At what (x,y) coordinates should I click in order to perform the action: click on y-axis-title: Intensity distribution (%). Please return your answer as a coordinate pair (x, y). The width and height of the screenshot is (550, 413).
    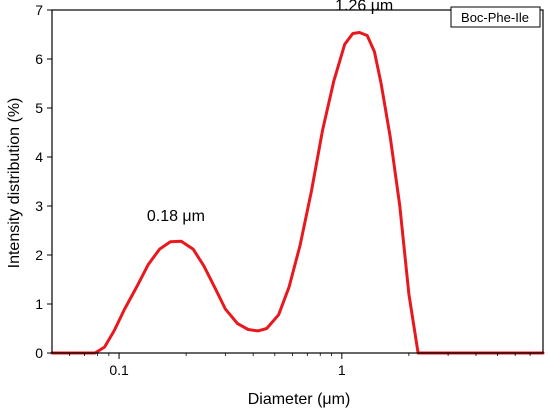
    Looking at the image, I should click on (14, 183).